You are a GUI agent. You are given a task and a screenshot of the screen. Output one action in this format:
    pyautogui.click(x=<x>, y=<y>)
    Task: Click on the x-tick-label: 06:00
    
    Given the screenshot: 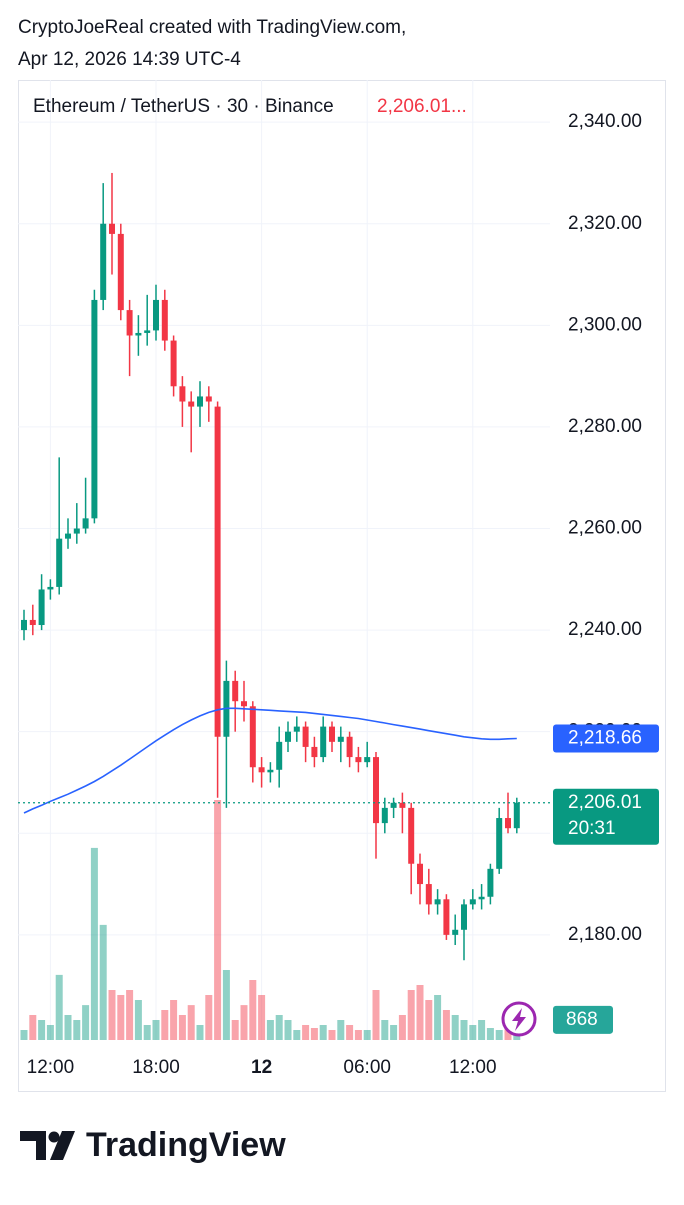 What is the action you would take?
    pyautogui.click(x=367, y=1067)
    